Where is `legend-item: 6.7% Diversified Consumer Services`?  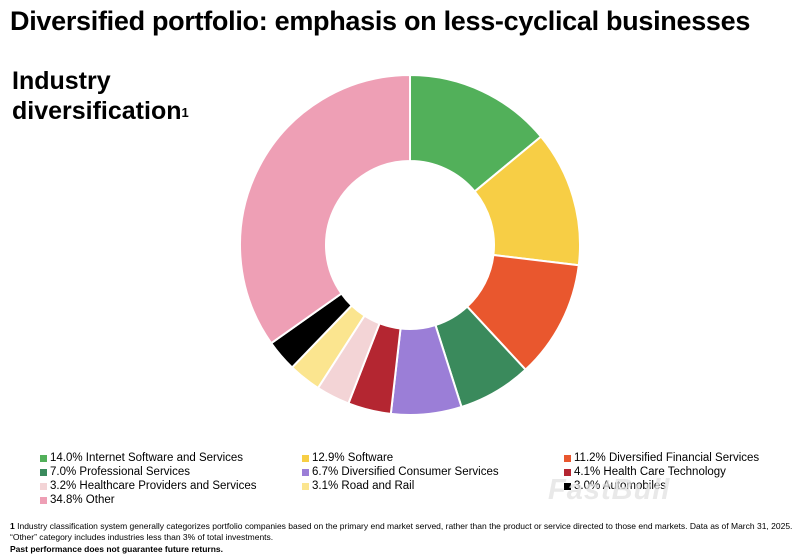 legend-item: 6.7% Diversified Consumer Services is located at coordinates (433, 472).